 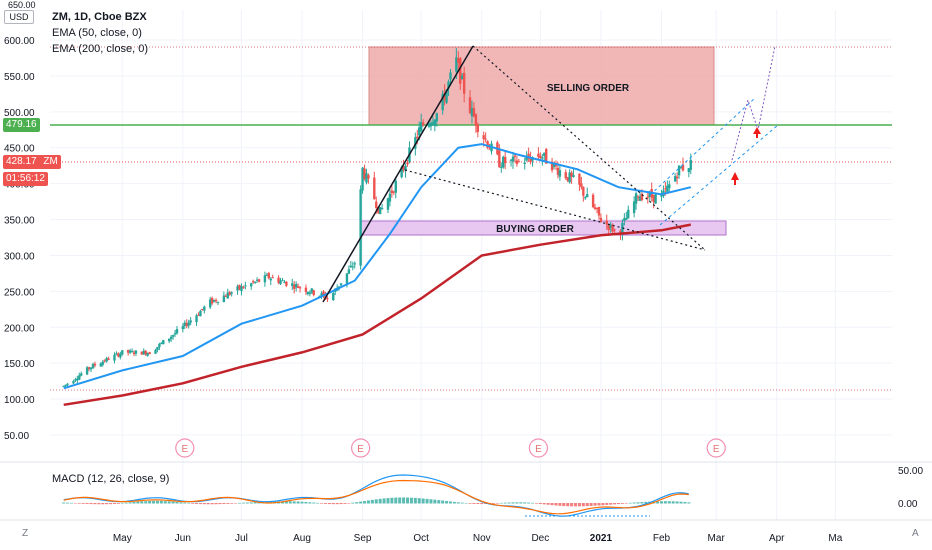 What do you see at coordinates (111, 479) in the screenshot?
I see `macd-legend: MACD (12, 26, close, 9)` at bounding box center [111, 479].